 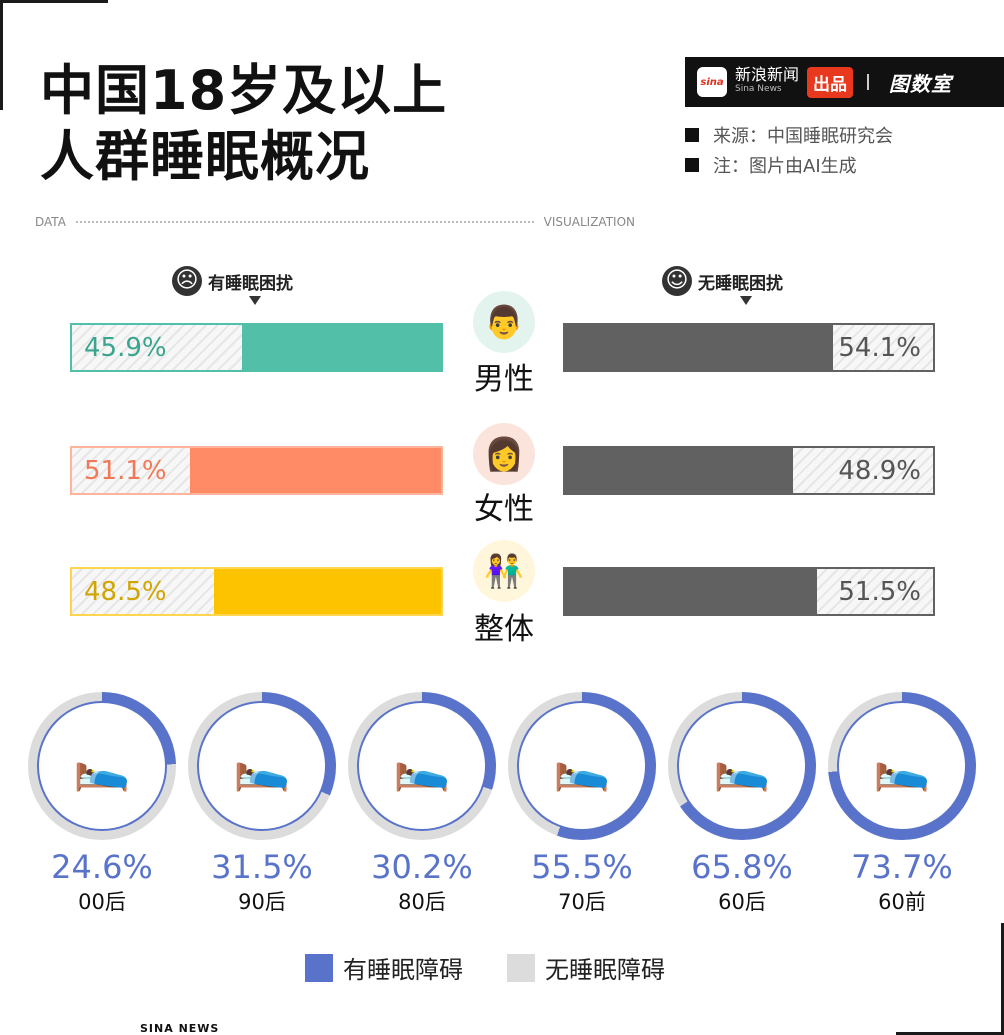 I want to click on donut-legend: 有睡眠障碍 无睡眠障碍, so click(x=507, y=967).